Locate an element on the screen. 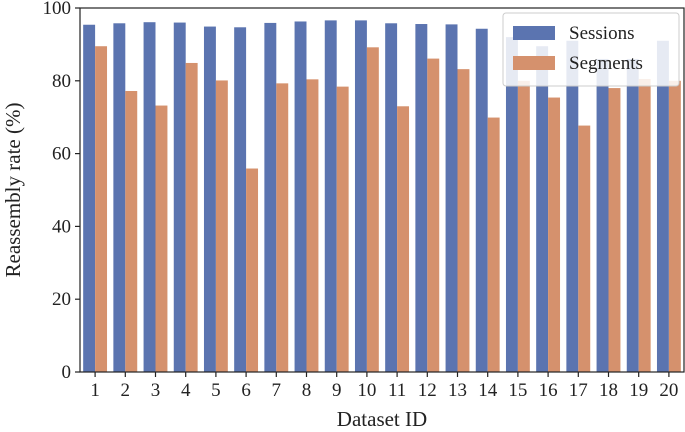 The width and height of the screenshot is (685, 432). legend-label-sessions: Sessions is located at coordinates (601, 33).